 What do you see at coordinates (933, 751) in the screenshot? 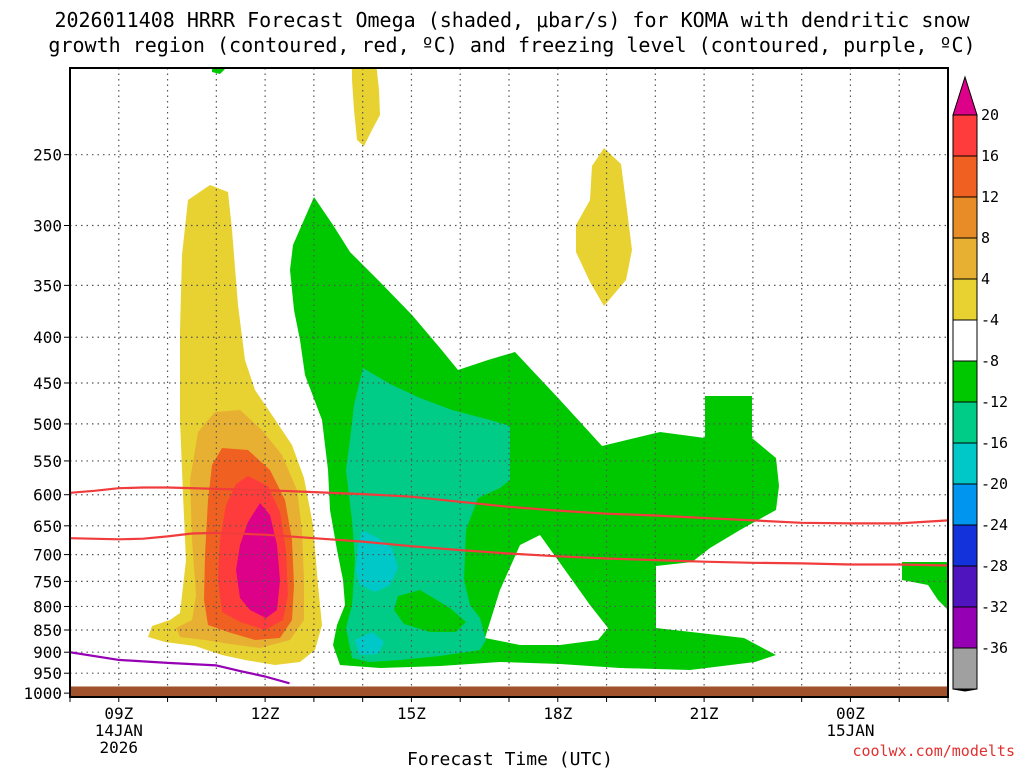
I see `credit-text: coolwx.com/modelts` at bounding box center [933, 751].